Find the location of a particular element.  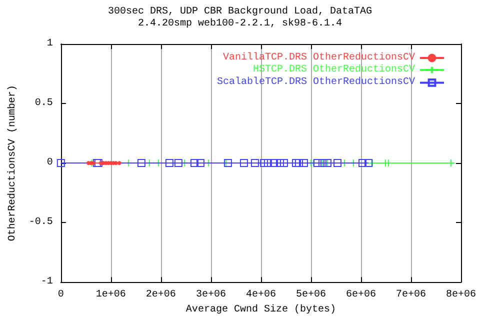

chart-subtitle: 2.4.20smp web100-2.2.1, sk98-6.1.4 is located at coordinates (240, 24).